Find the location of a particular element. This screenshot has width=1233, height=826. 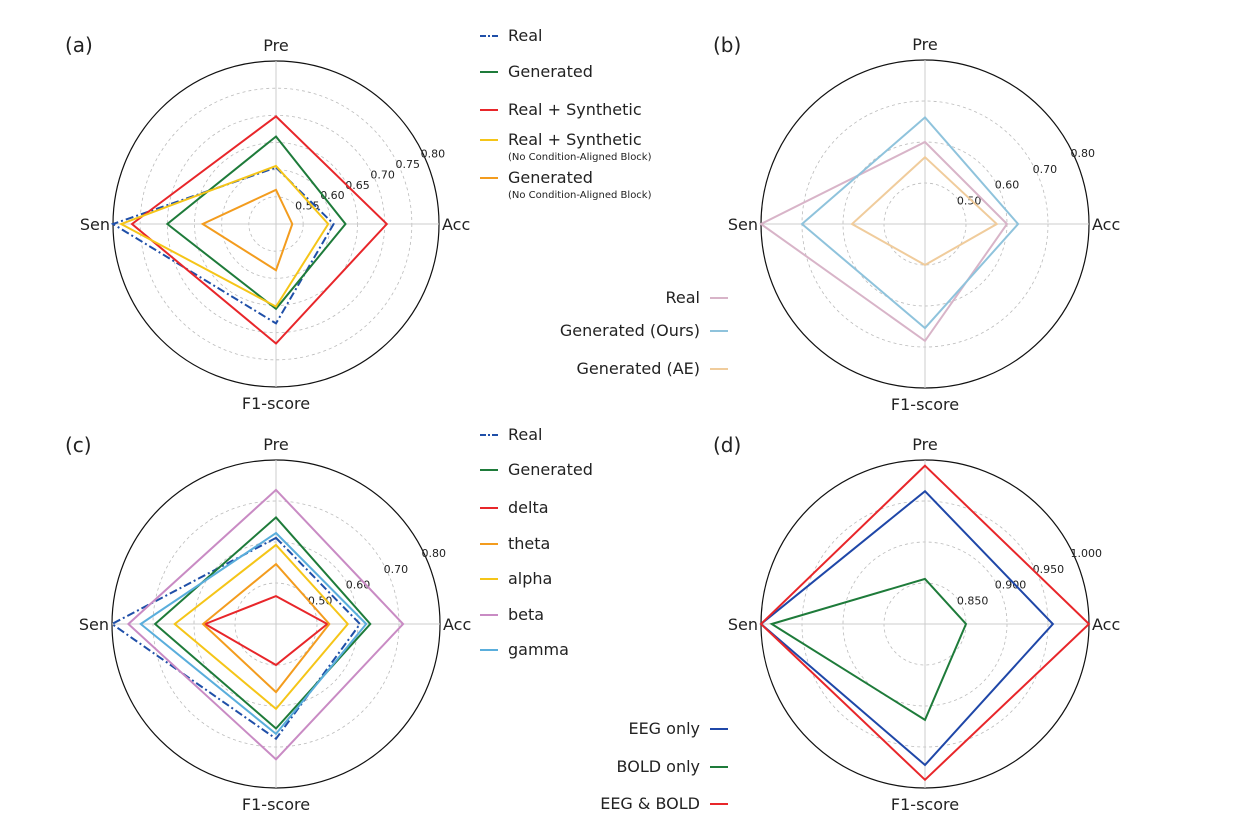

tick-label: 0.950 is located at coordinates (1049, 569).